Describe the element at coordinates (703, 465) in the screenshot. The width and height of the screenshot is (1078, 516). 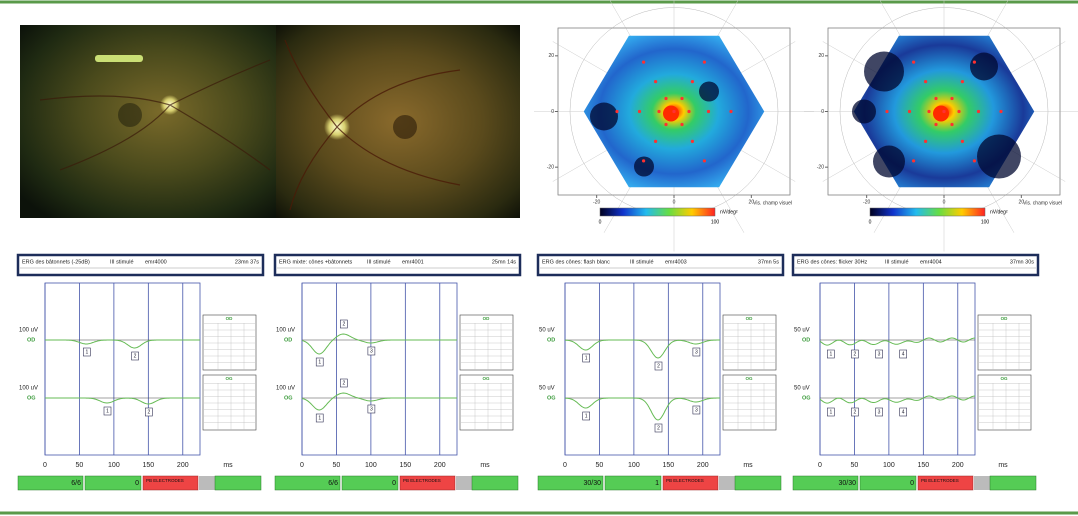
I see `x-tick-label: 200` at that location.